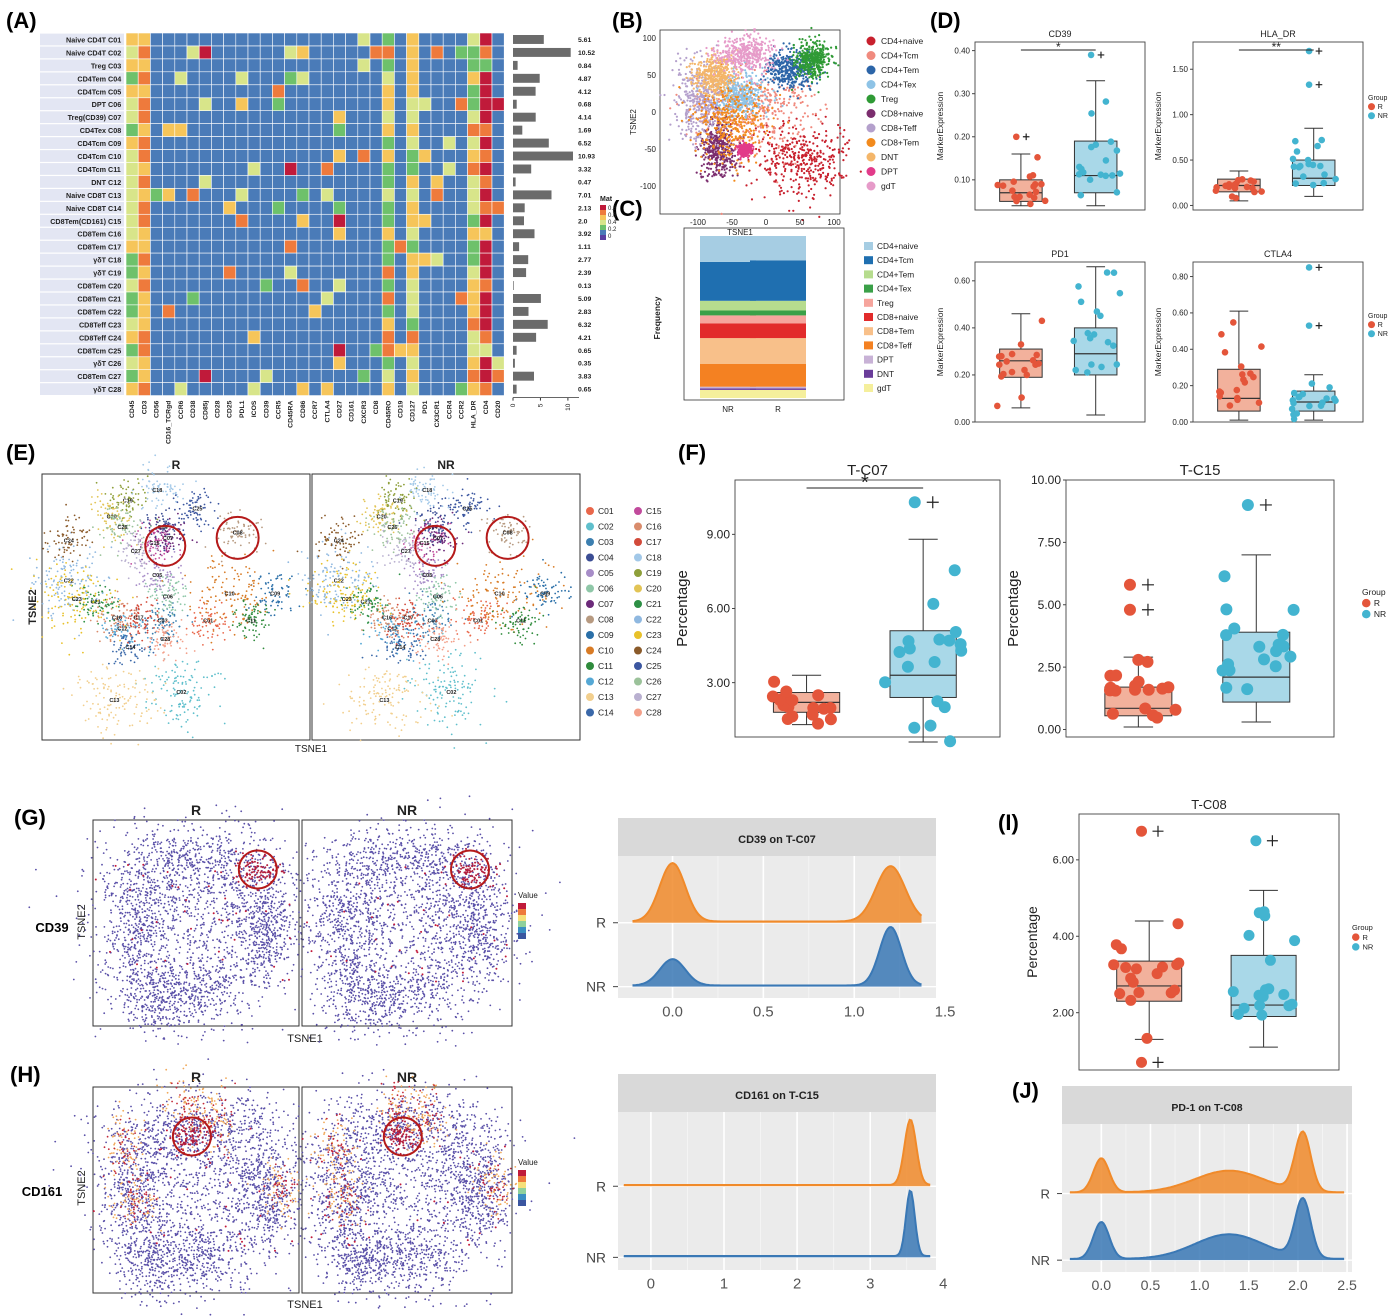 The image size is (1400, 1316). What do you see at coordinates (603, 222) in the screenshot?
I see `legend-swatch` at bounding box center [603, 222].